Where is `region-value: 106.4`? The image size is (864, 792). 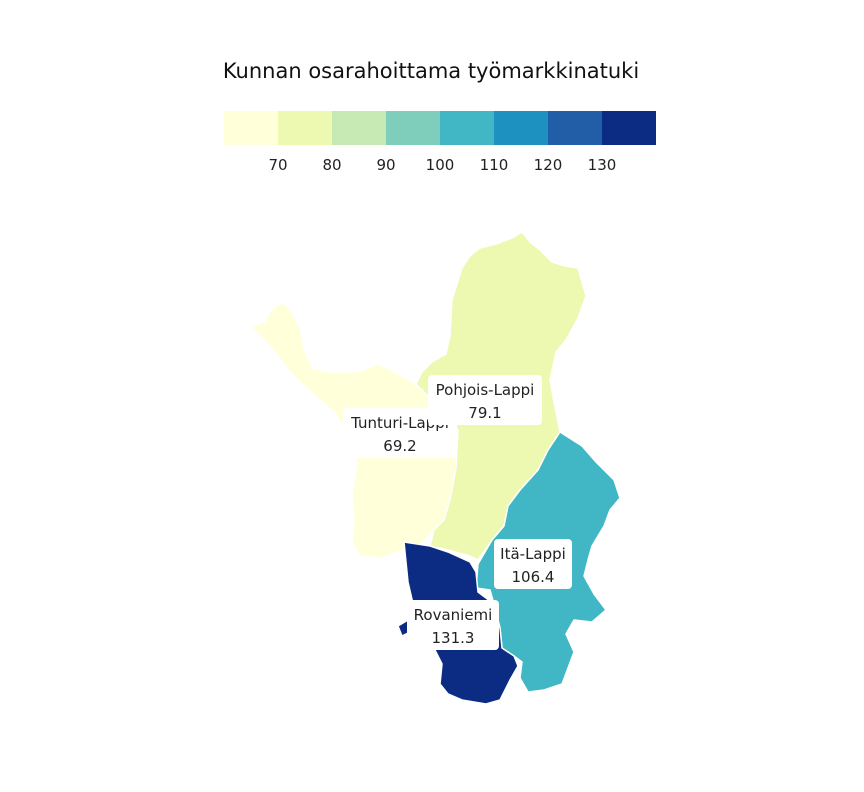 region-value: 106.4 is located at coordinates (533, 577).